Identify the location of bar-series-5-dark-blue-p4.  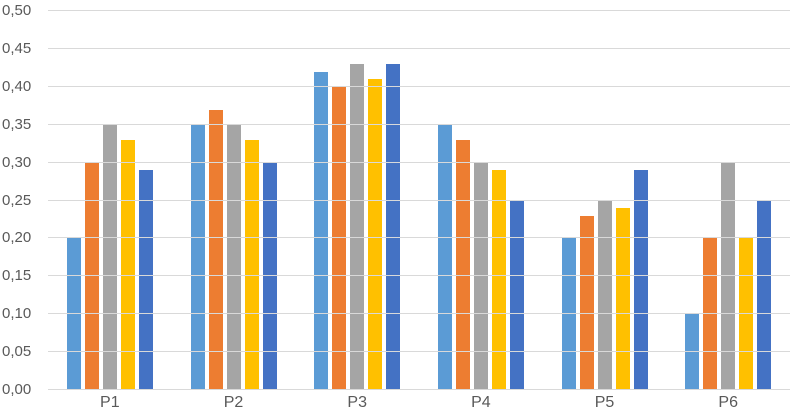
(516, 295).